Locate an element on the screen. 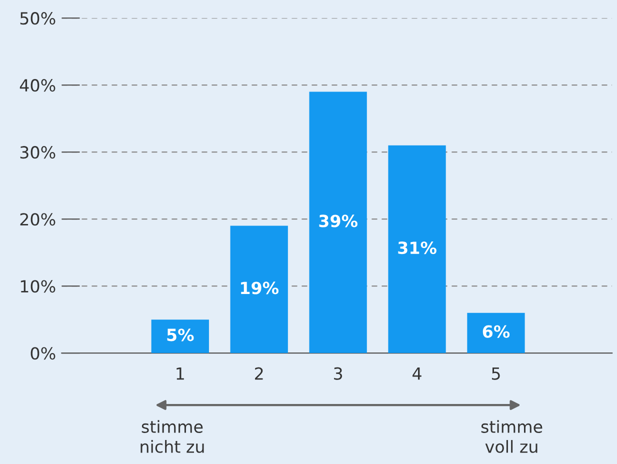  y-tick-label: 20% is located at coordinates (38, 219).